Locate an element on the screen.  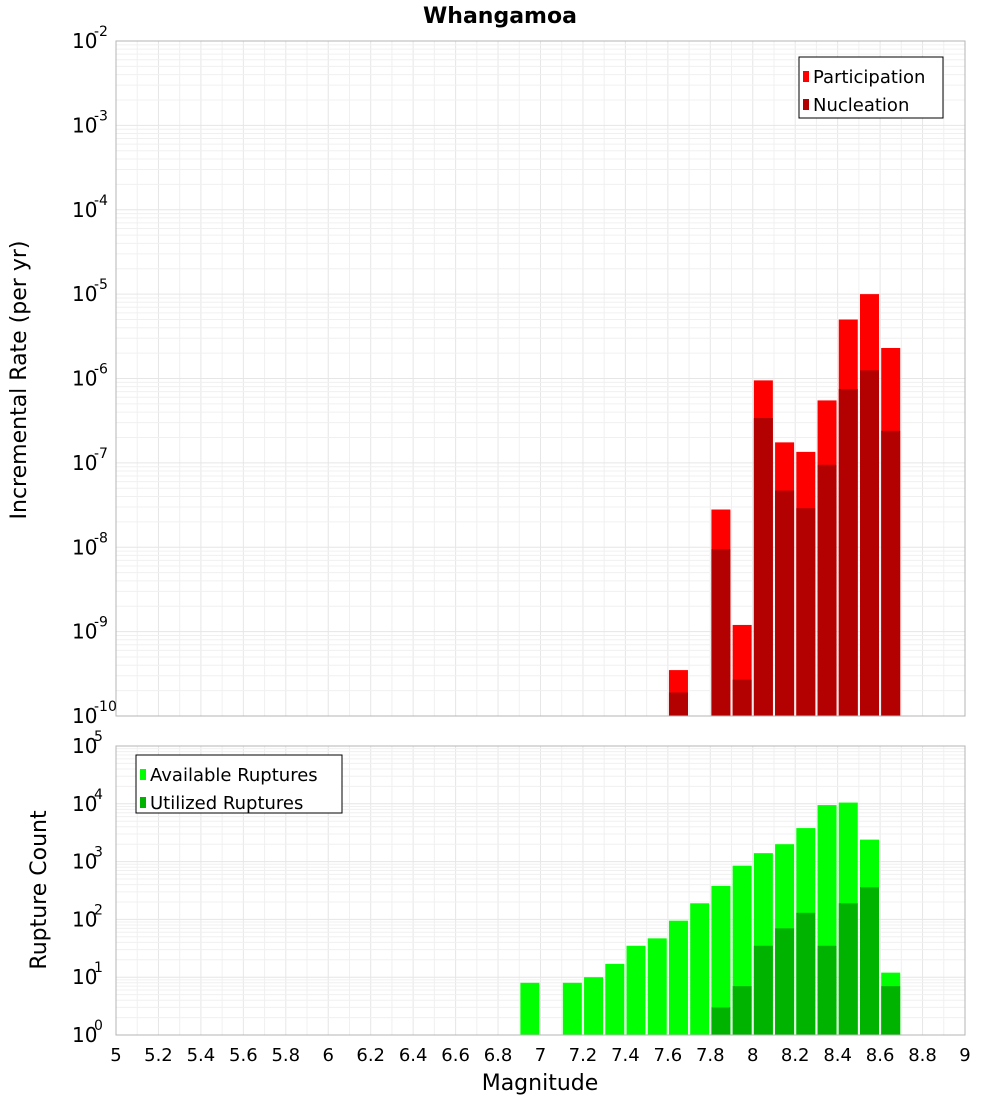
x-tick-label: 5.2 is located at coordinates (158, 1055).